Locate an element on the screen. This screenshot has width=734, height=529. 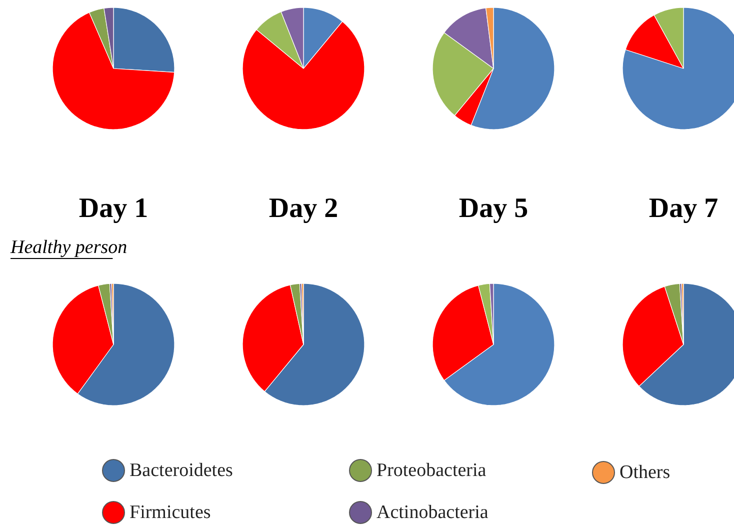
legend-label: Actinobacteria is located at coordinates (432, 512).